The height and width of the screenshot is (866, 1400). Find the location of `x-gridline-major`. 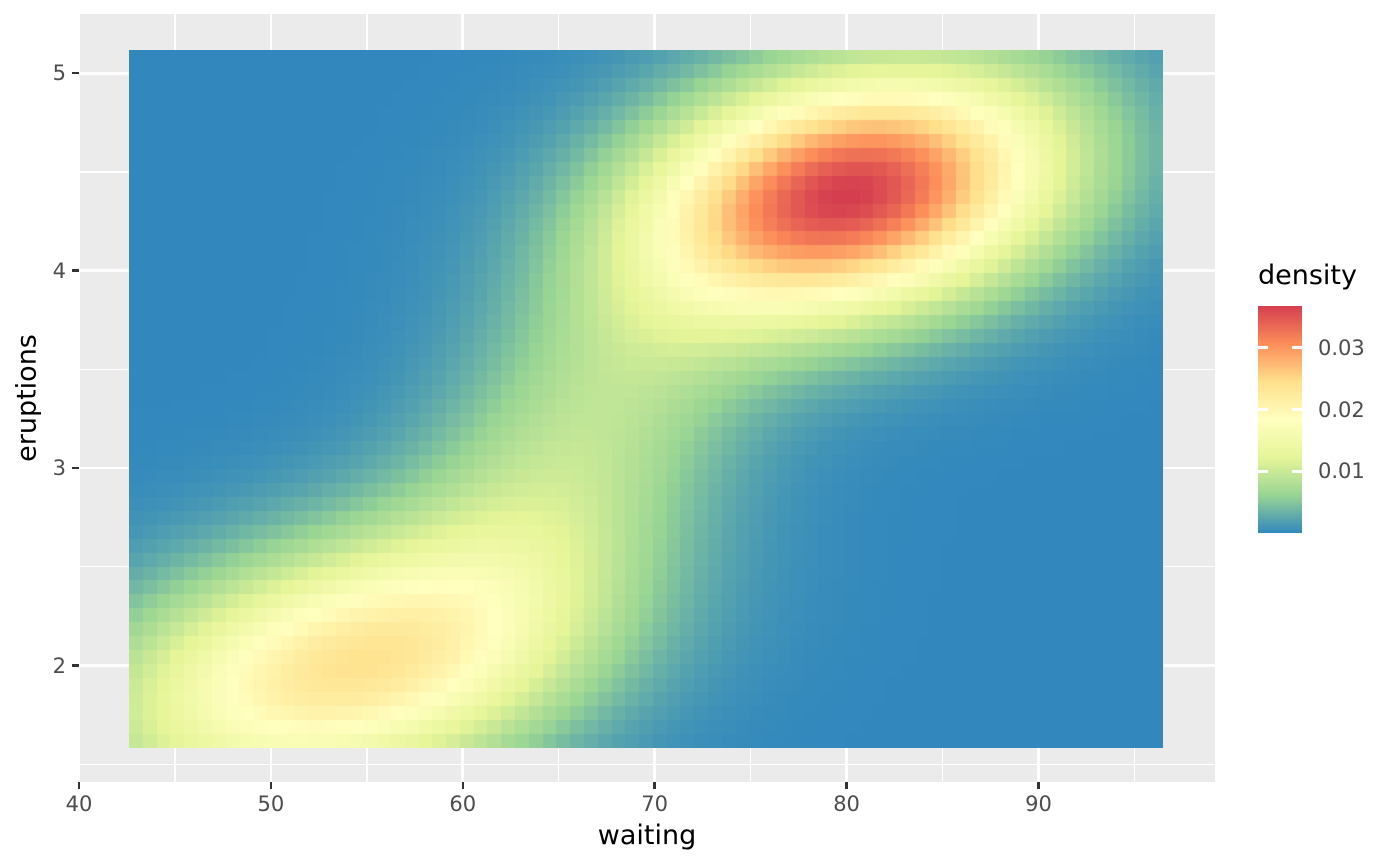

x-gridline-major is located at coordinates (79, 398).